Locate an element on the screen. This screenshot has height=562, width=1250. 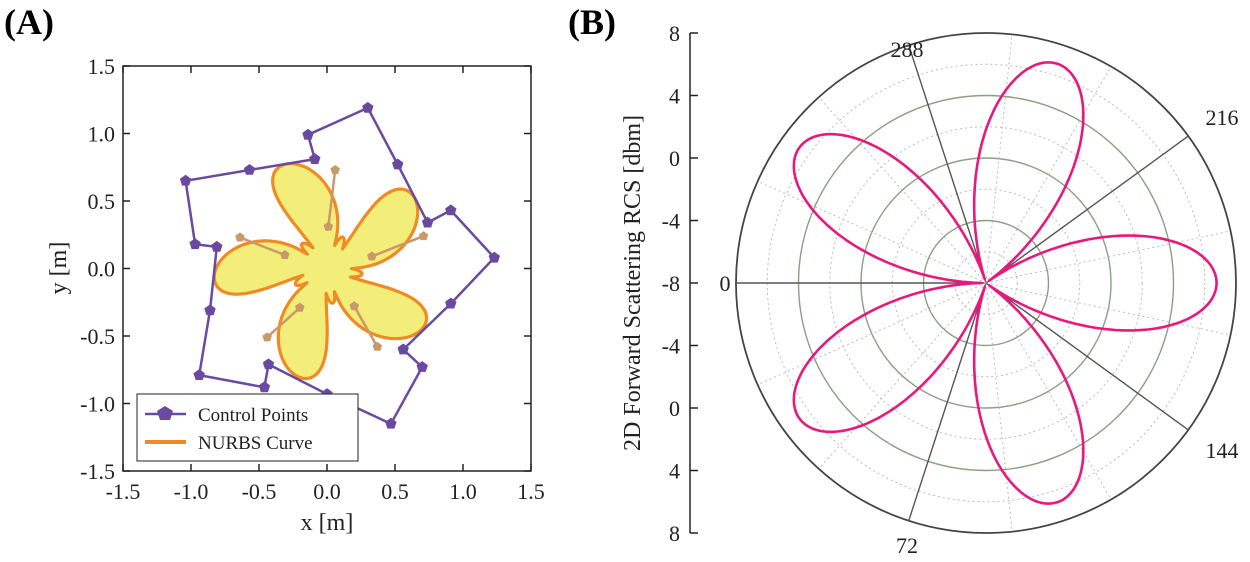
radial-tick-label: -8 is located at coordinates (671, 283).